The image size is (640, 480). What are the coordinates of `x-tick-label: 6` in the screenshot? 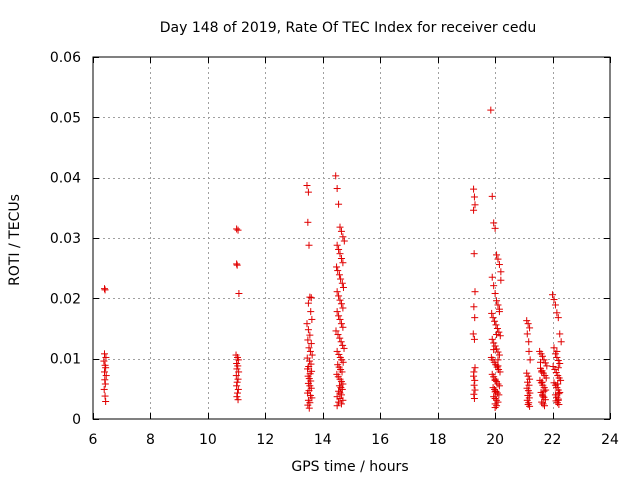 It's located at (93, 440).